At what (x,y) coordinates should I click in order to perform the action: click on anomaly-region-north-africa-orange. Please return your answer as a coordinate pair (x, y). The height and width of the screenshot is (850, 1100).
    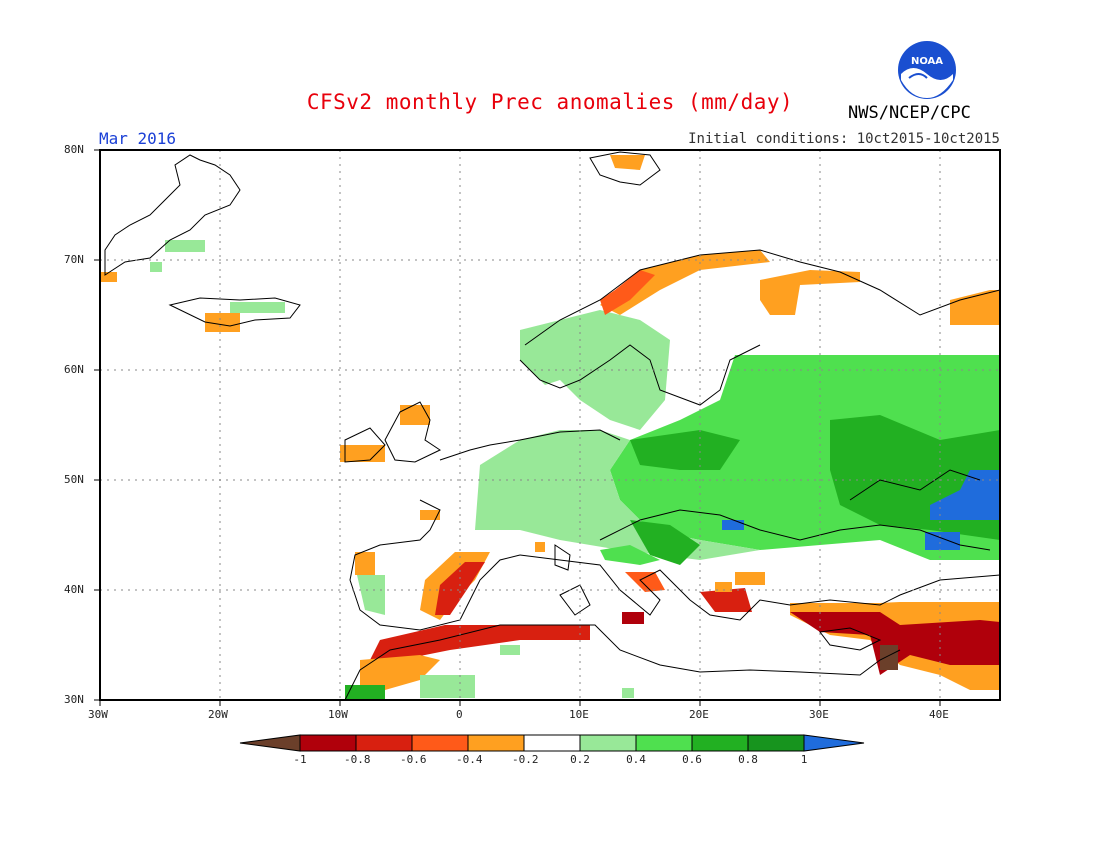
    Looking at the image, I should click on (400, 672).